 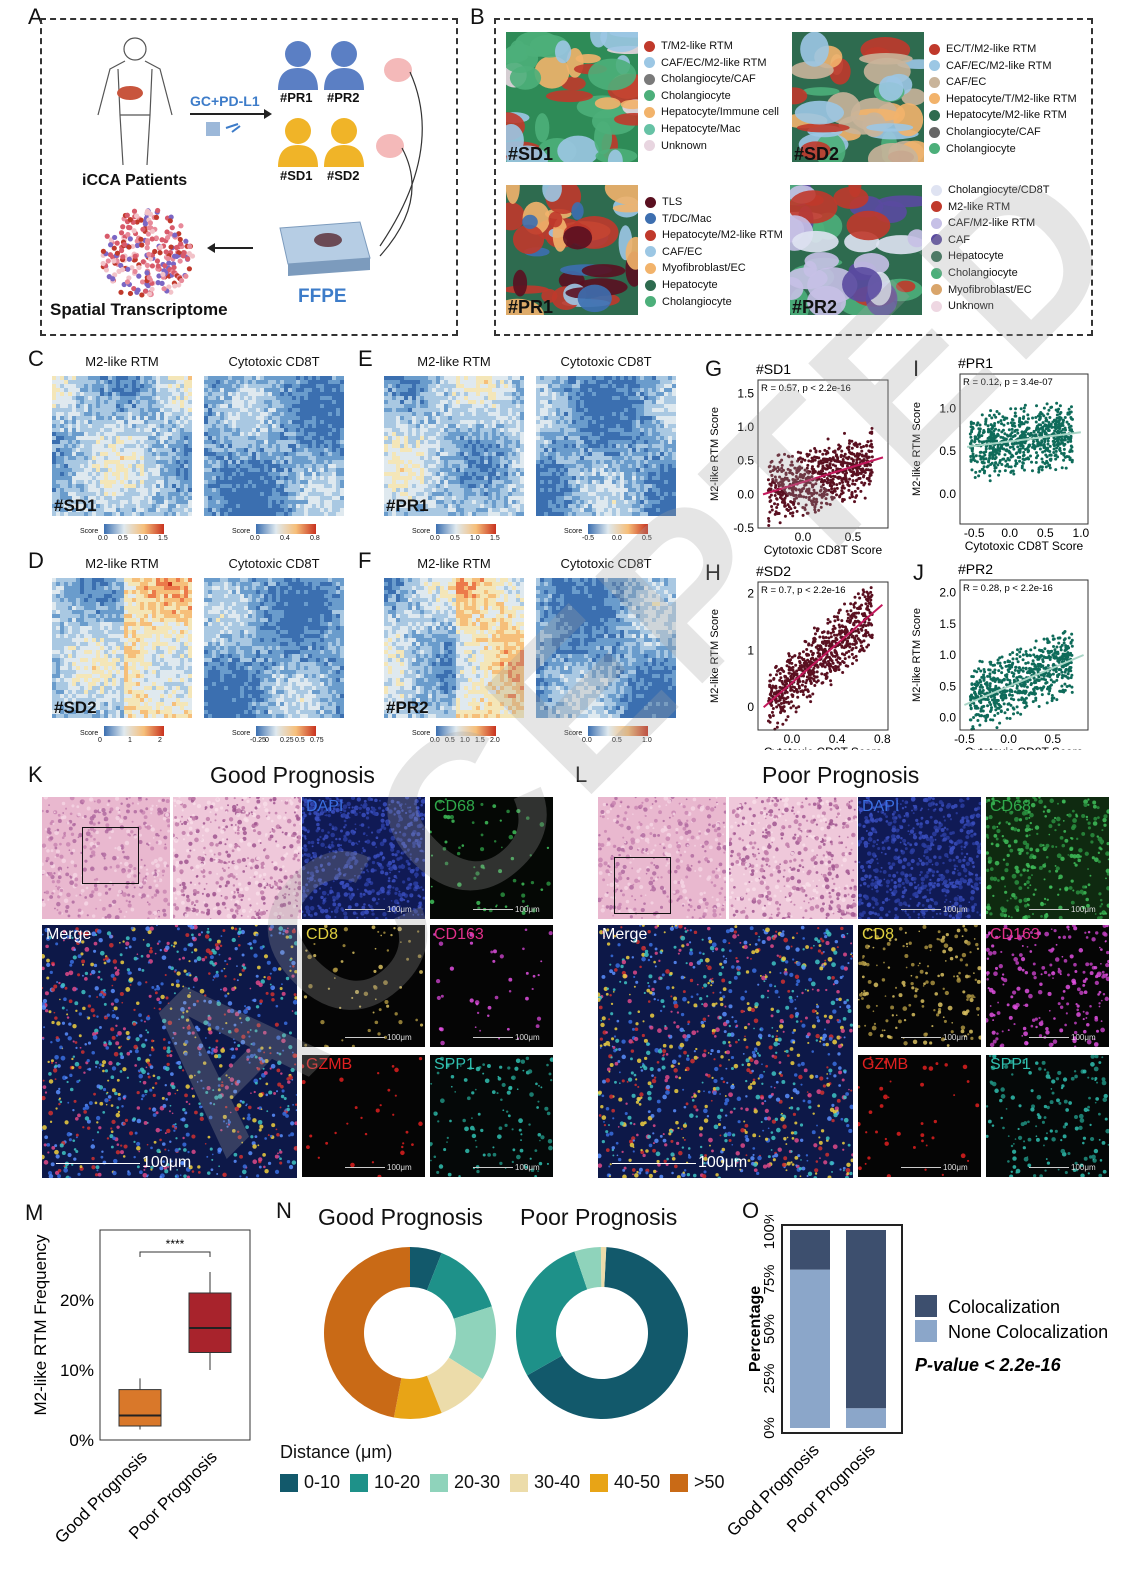 I want to click on merge-scale-label: 100μm, so click(x=723, y=1162).